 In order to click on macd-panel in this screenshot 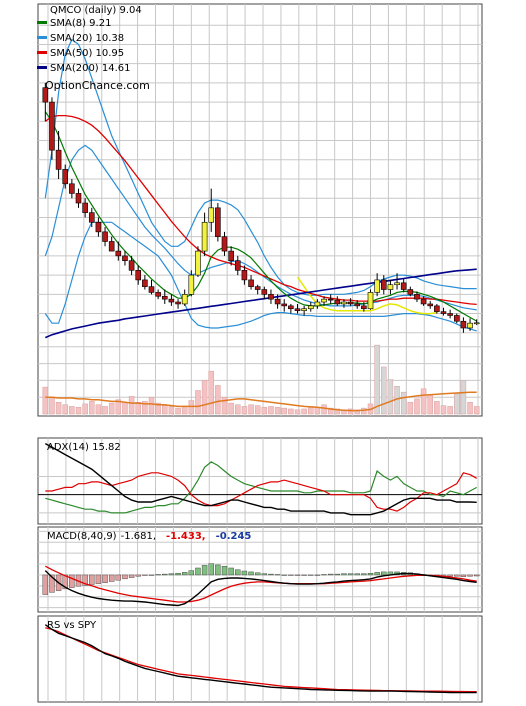, I will do `click(261, 585)`.